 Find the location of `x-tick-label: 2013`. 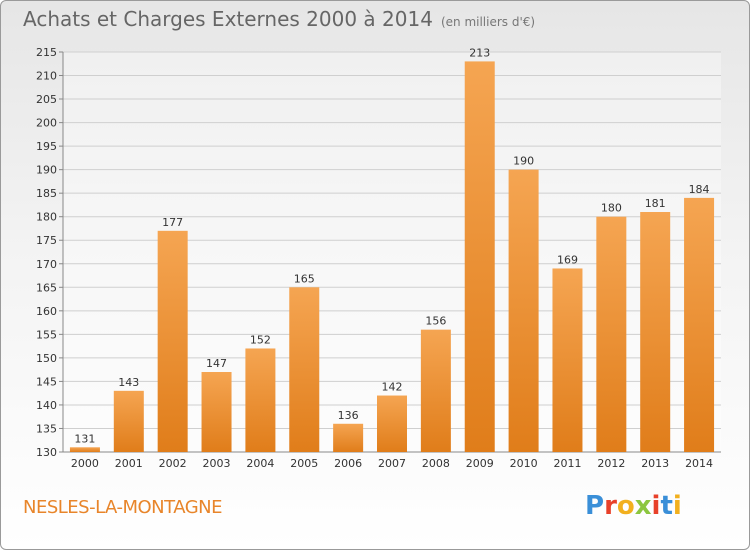

x-tick-label: 2013 is located at coordinates (655, 463).